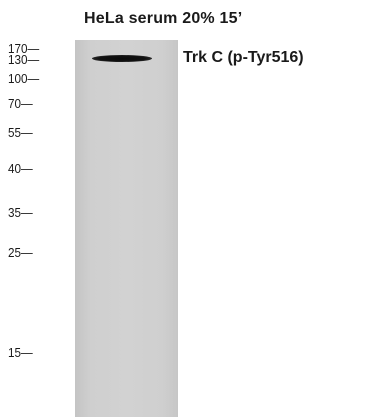 The image size is (371, 417). Describe the element at coordinates (20, 212) in the screenshot. I see `mw-marker-35: 35—` at that location.